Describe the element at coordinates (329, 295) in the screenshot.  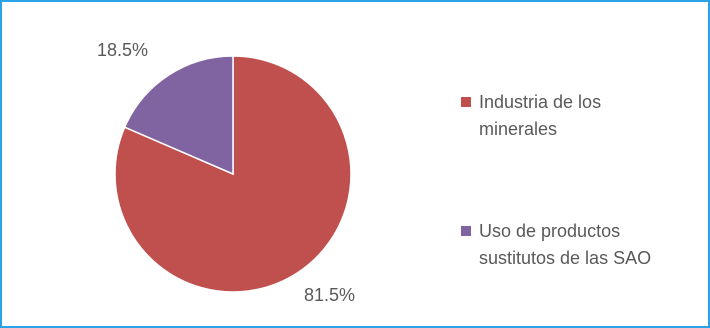
I see `data-label-slice-1: 81.5%` at that location.